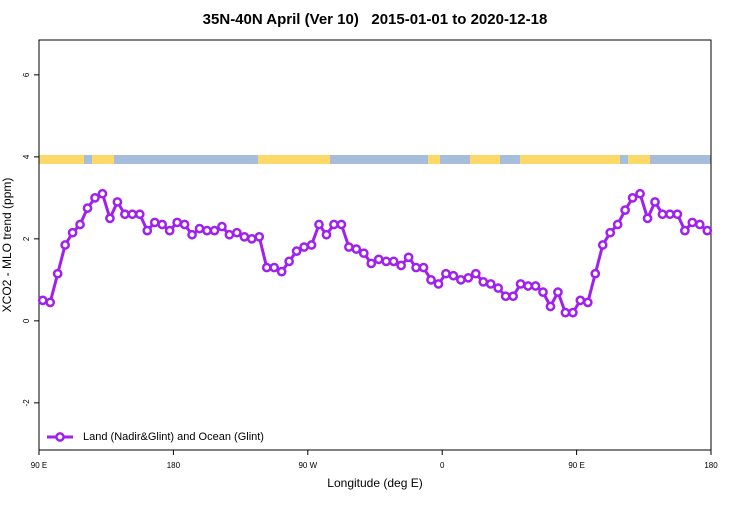 This screenshot has height=505, width=750. What do you see at coordinates (26, 403) in the screenshot?
I see `y-tick-label: -2` at bounding box center [26, 403].